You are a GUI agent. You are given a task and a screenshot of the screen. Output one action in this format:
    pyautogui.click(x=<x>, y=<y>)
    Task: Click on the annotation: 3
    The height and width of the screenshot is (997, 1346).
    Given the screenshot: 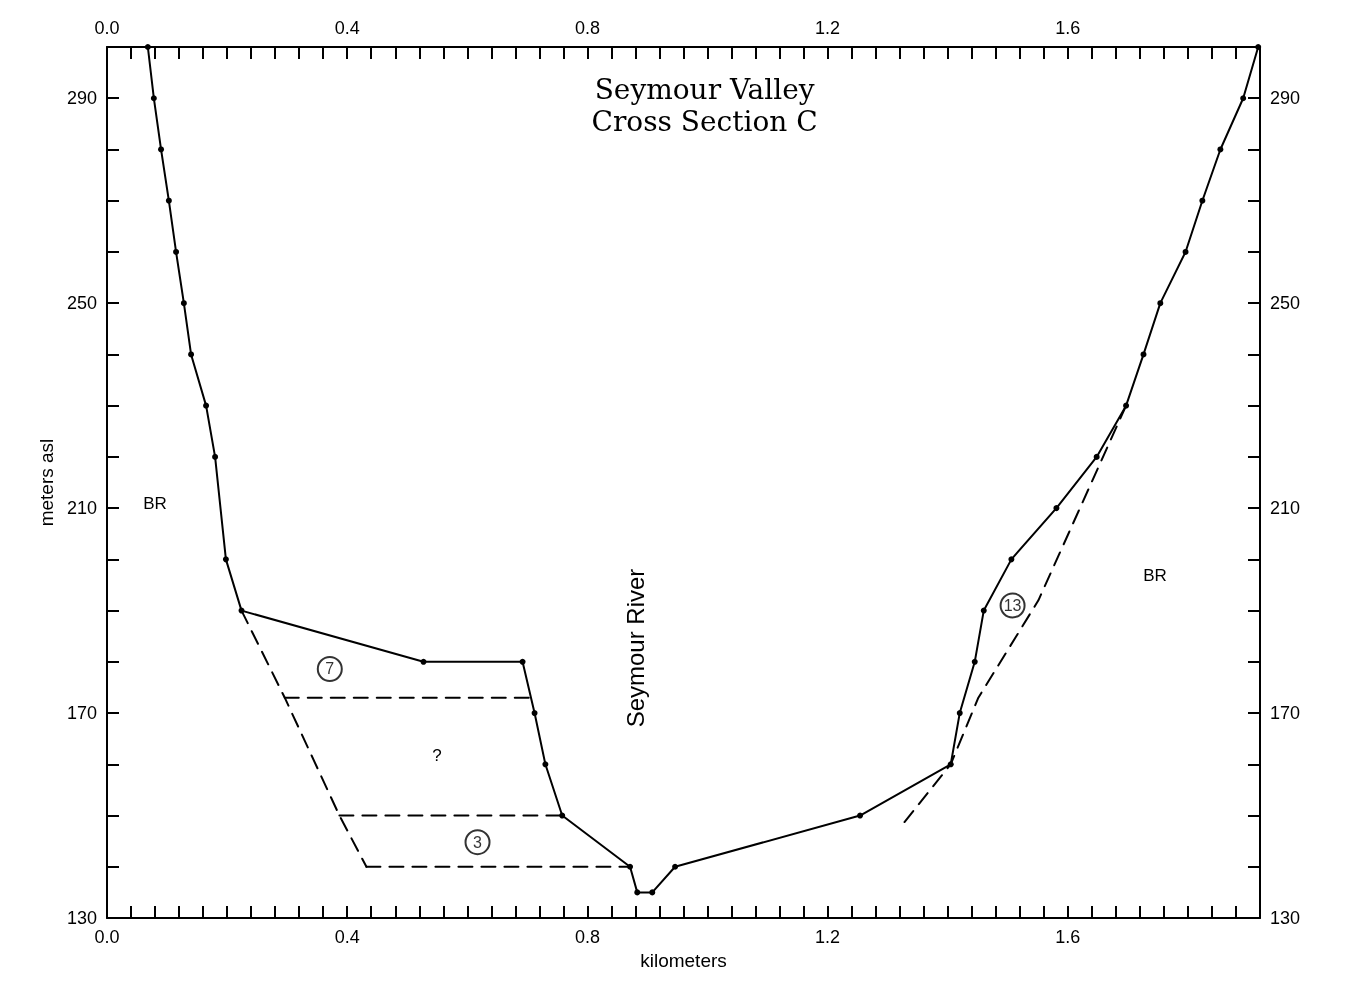 What is the action you would take?
    pyautogui.click(x=478, y=842)
    